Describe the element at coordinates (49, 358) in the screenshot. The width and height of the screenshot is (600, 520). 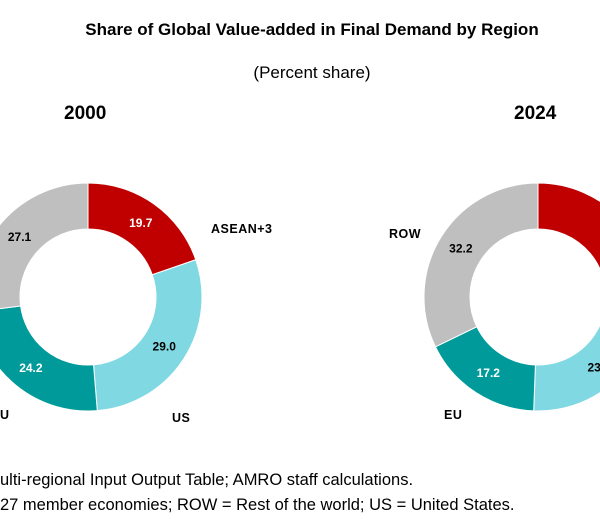
I see `donut-2000-slice-eu` at that location.